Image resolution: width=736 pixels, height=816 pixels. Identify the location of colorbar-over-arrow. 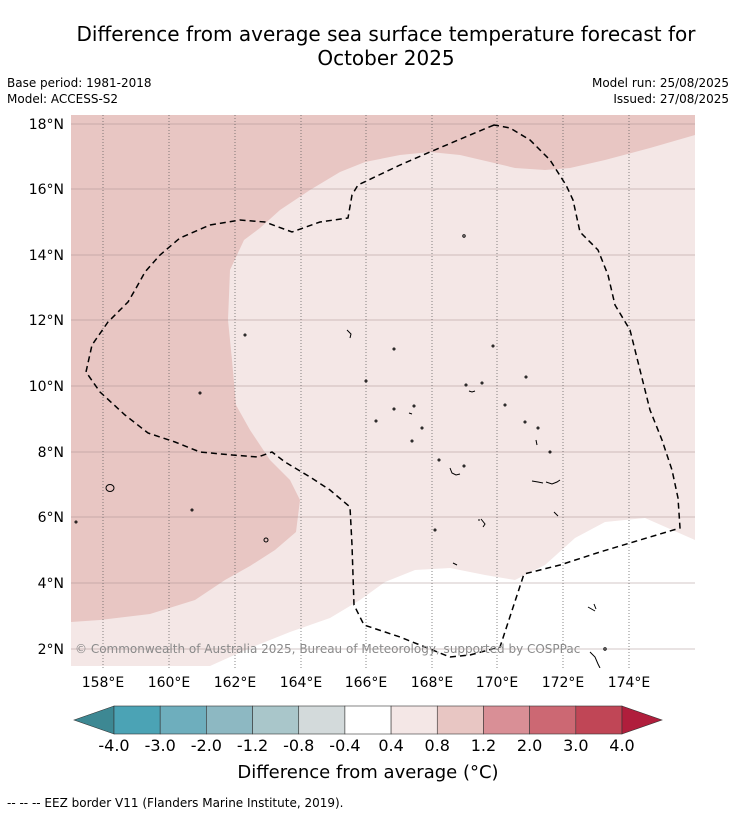
(642, 720).